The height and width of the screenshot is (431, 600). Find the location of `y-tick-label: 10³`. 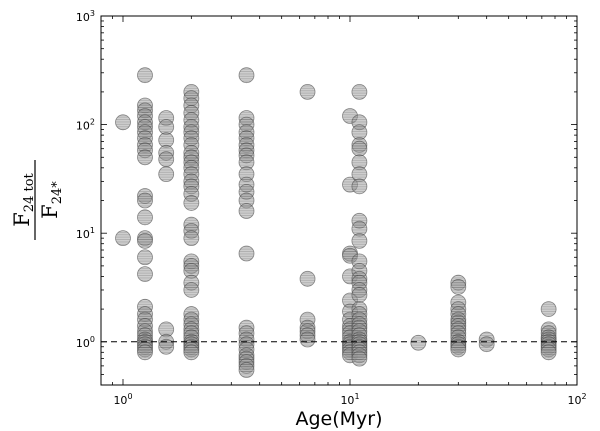

y-tick-label: 10³ is located at coordinates (85, 16).